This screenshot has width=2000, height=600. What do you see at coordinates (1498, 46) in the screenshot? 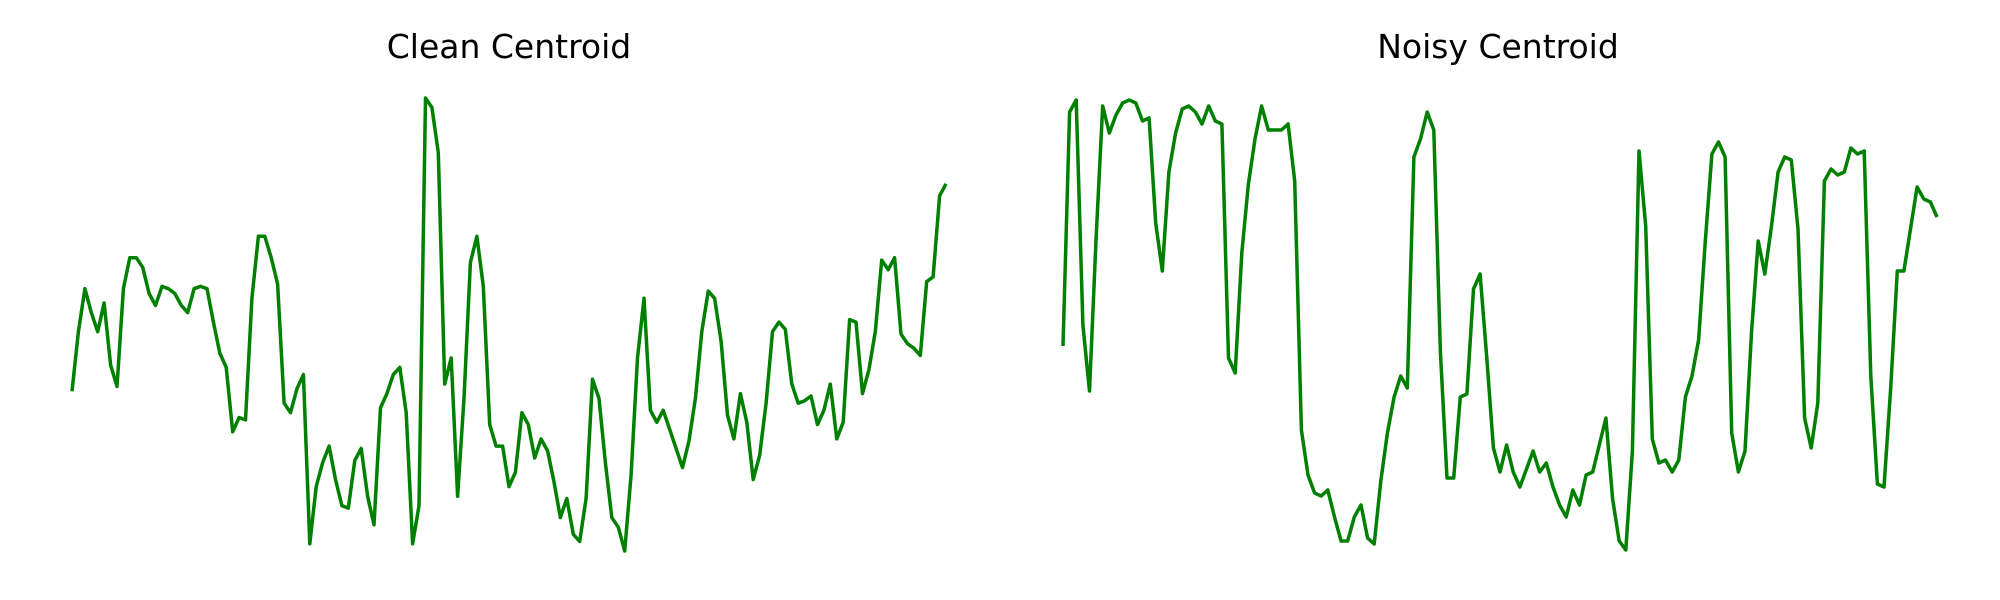
I see `chart-title-noisy: Noisy Centroid` at bounding box center [1498, 46].